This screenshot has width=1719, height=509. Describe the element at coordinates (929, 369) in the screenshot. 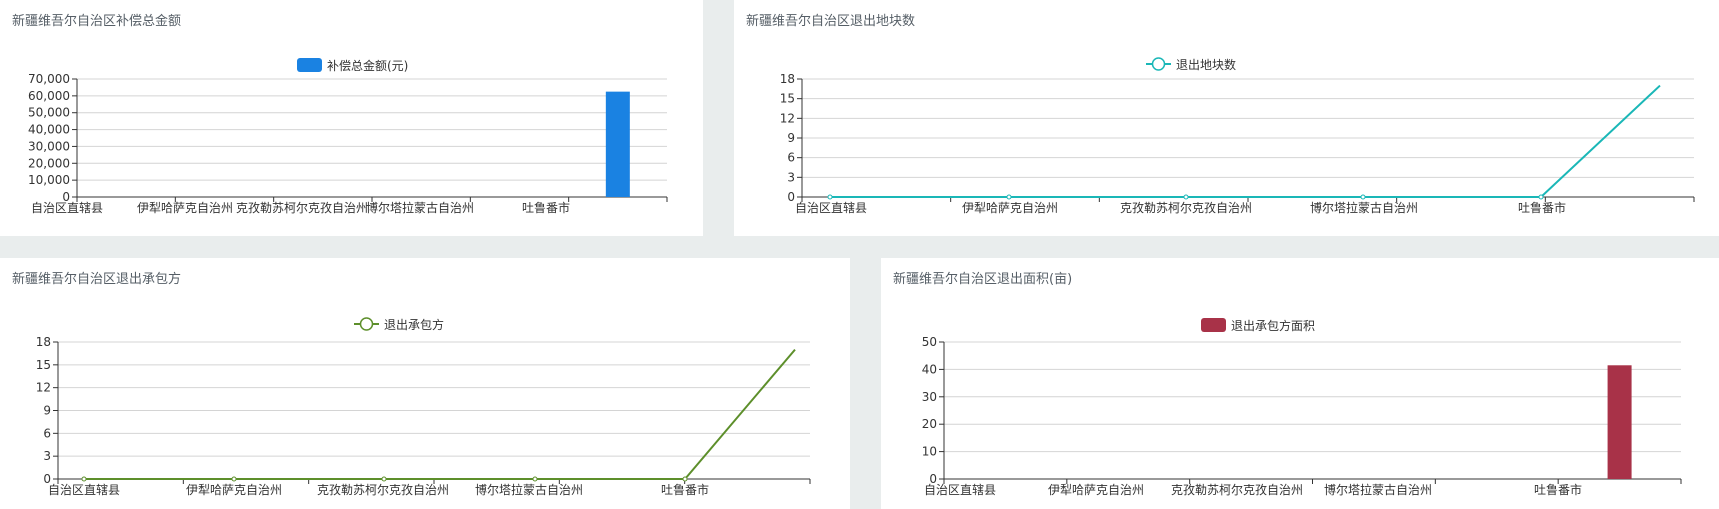

I see `y-tick-label: 40` at that location.